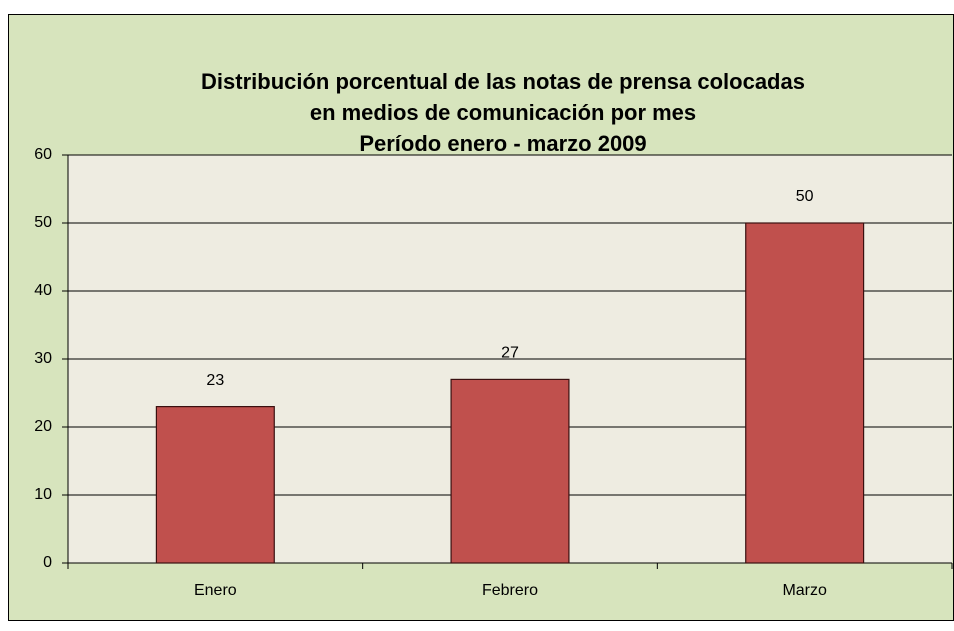 Image resolution: width=954 pixels, height=631 pixels. Describe the element at coordinates (43, 222) in the screenshot. I see `y-tick-label: 50` at that location.